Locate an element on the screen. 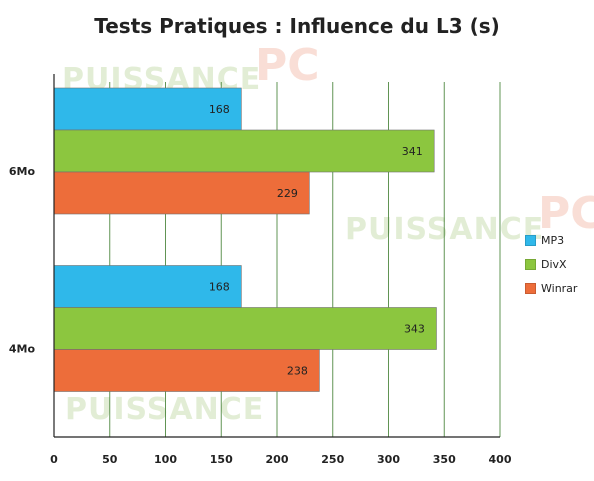 Image resolution: width=594 pixels, height=481 pixels. x-tick-label: 200 is located at coordinates (277, 459).